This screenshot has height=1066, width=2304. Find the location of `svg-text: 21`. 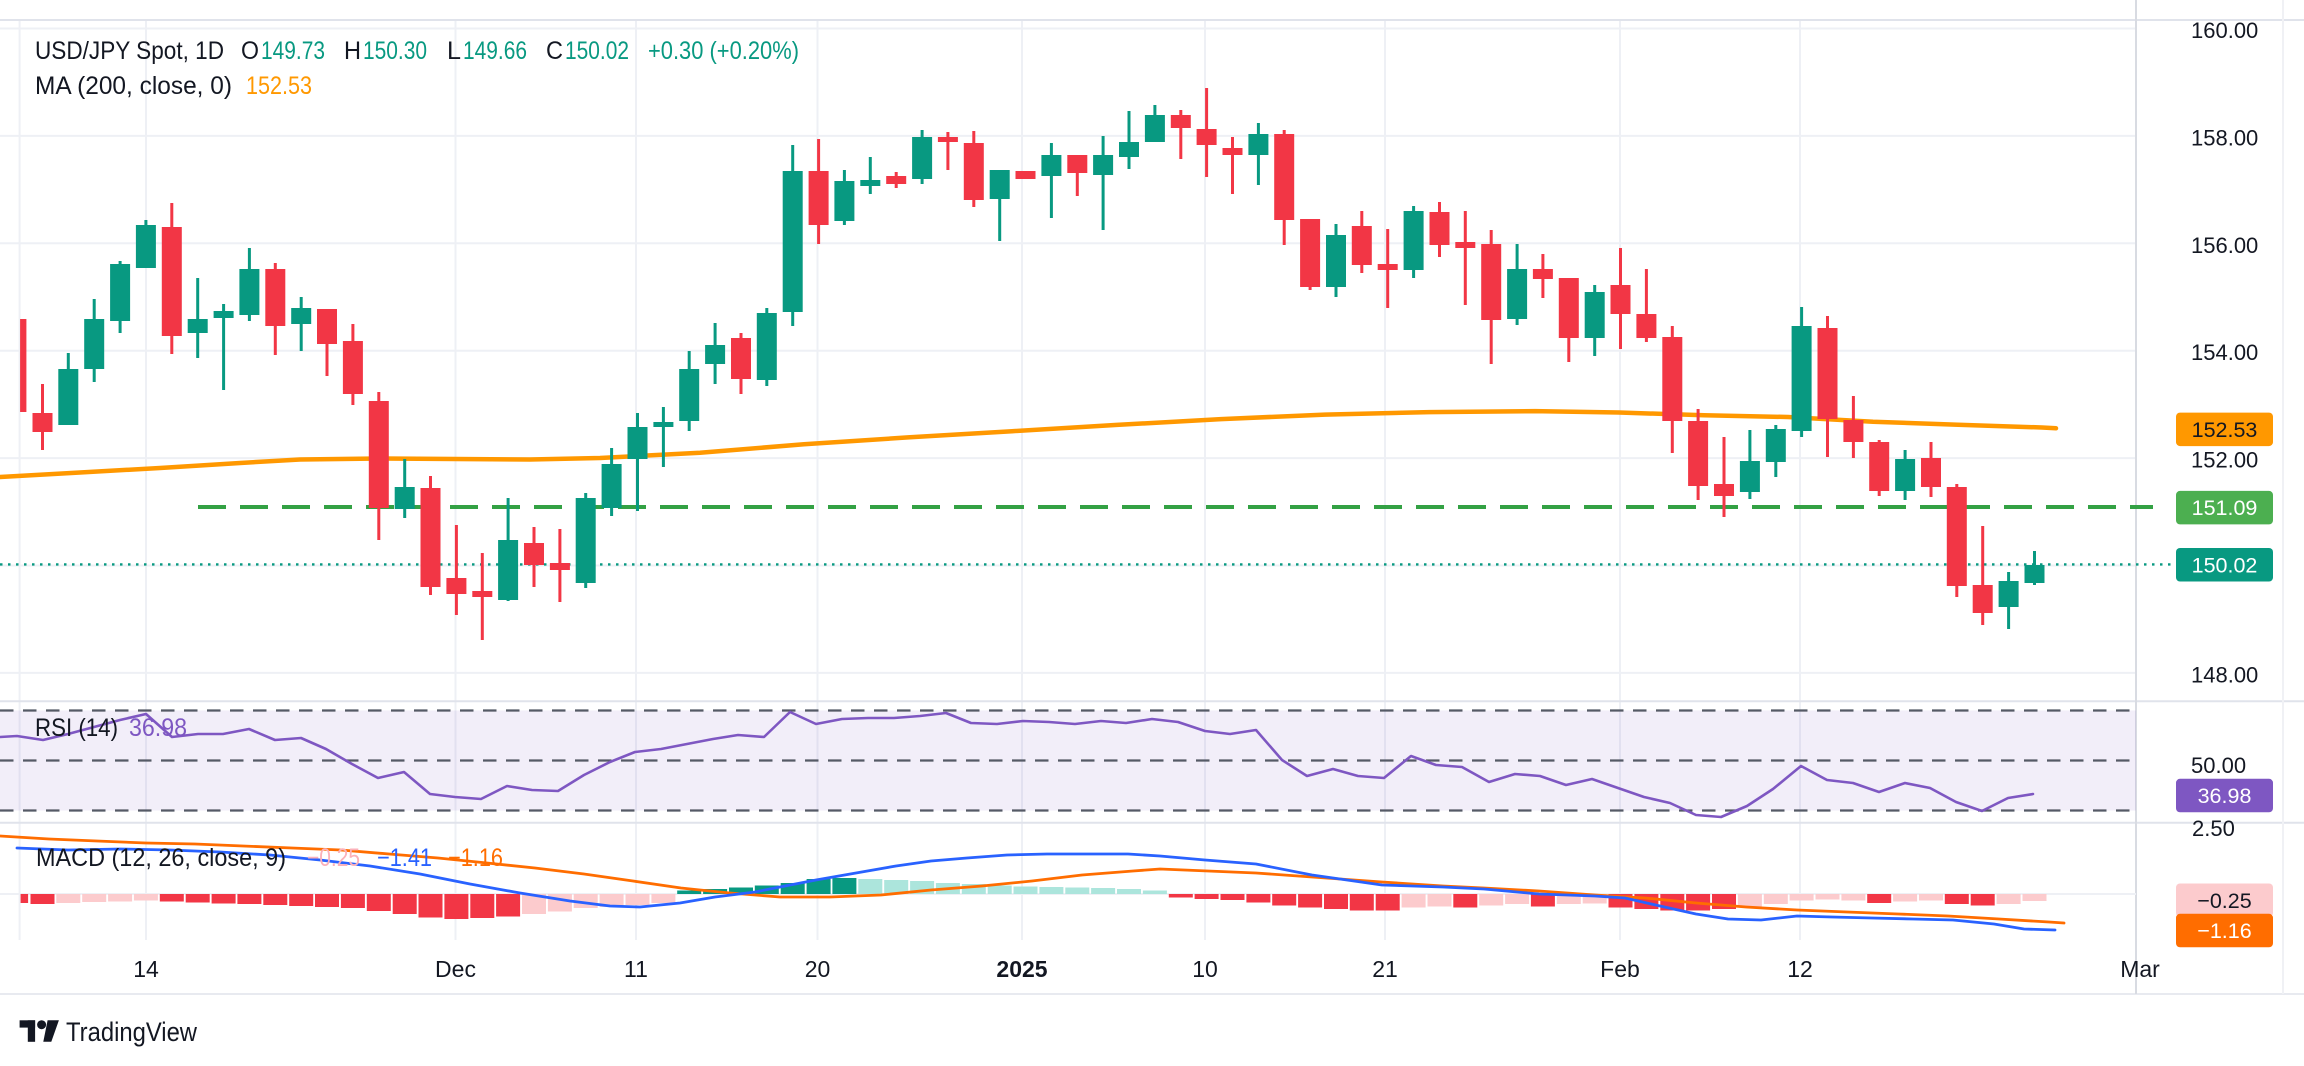

svg-text: 21 is located at coordinates (1385, 969).